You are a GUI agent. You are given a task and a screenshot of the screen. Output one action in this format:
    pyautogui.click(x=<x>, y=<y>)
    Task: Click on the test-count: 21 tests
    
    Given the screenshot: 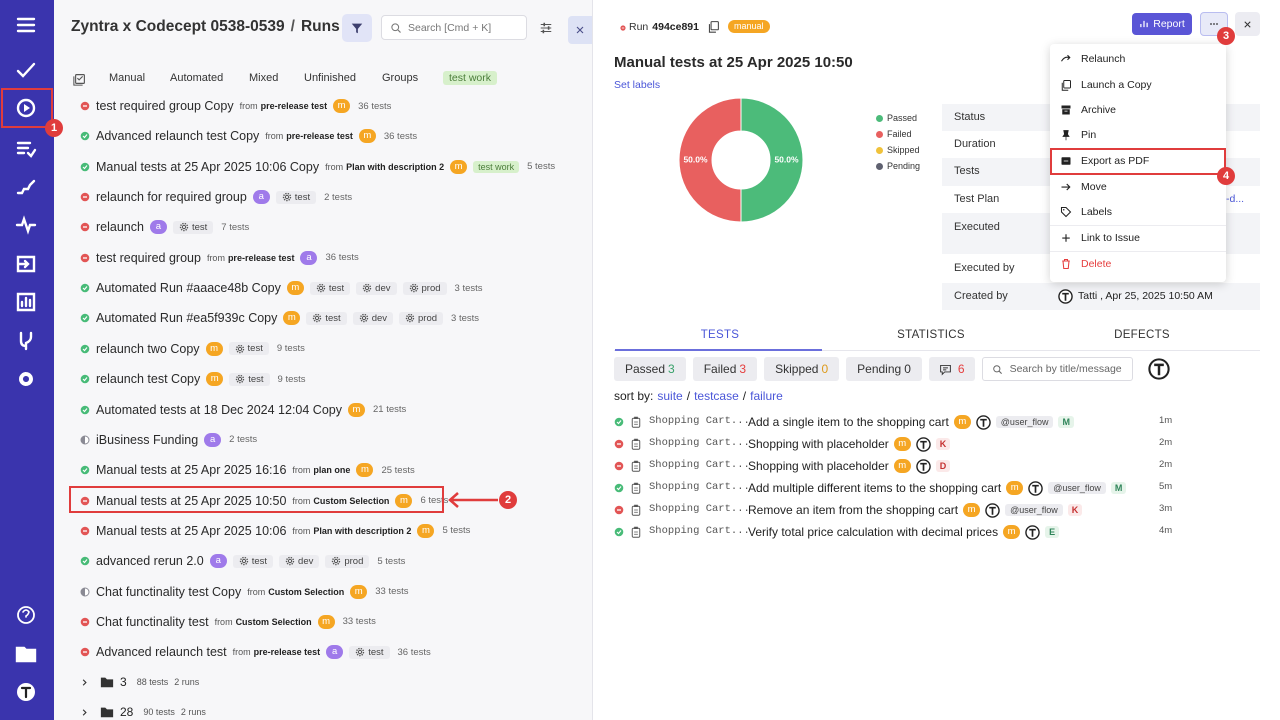 What is the action you would take?
    pyautogui.click(x=390, y=409)
    